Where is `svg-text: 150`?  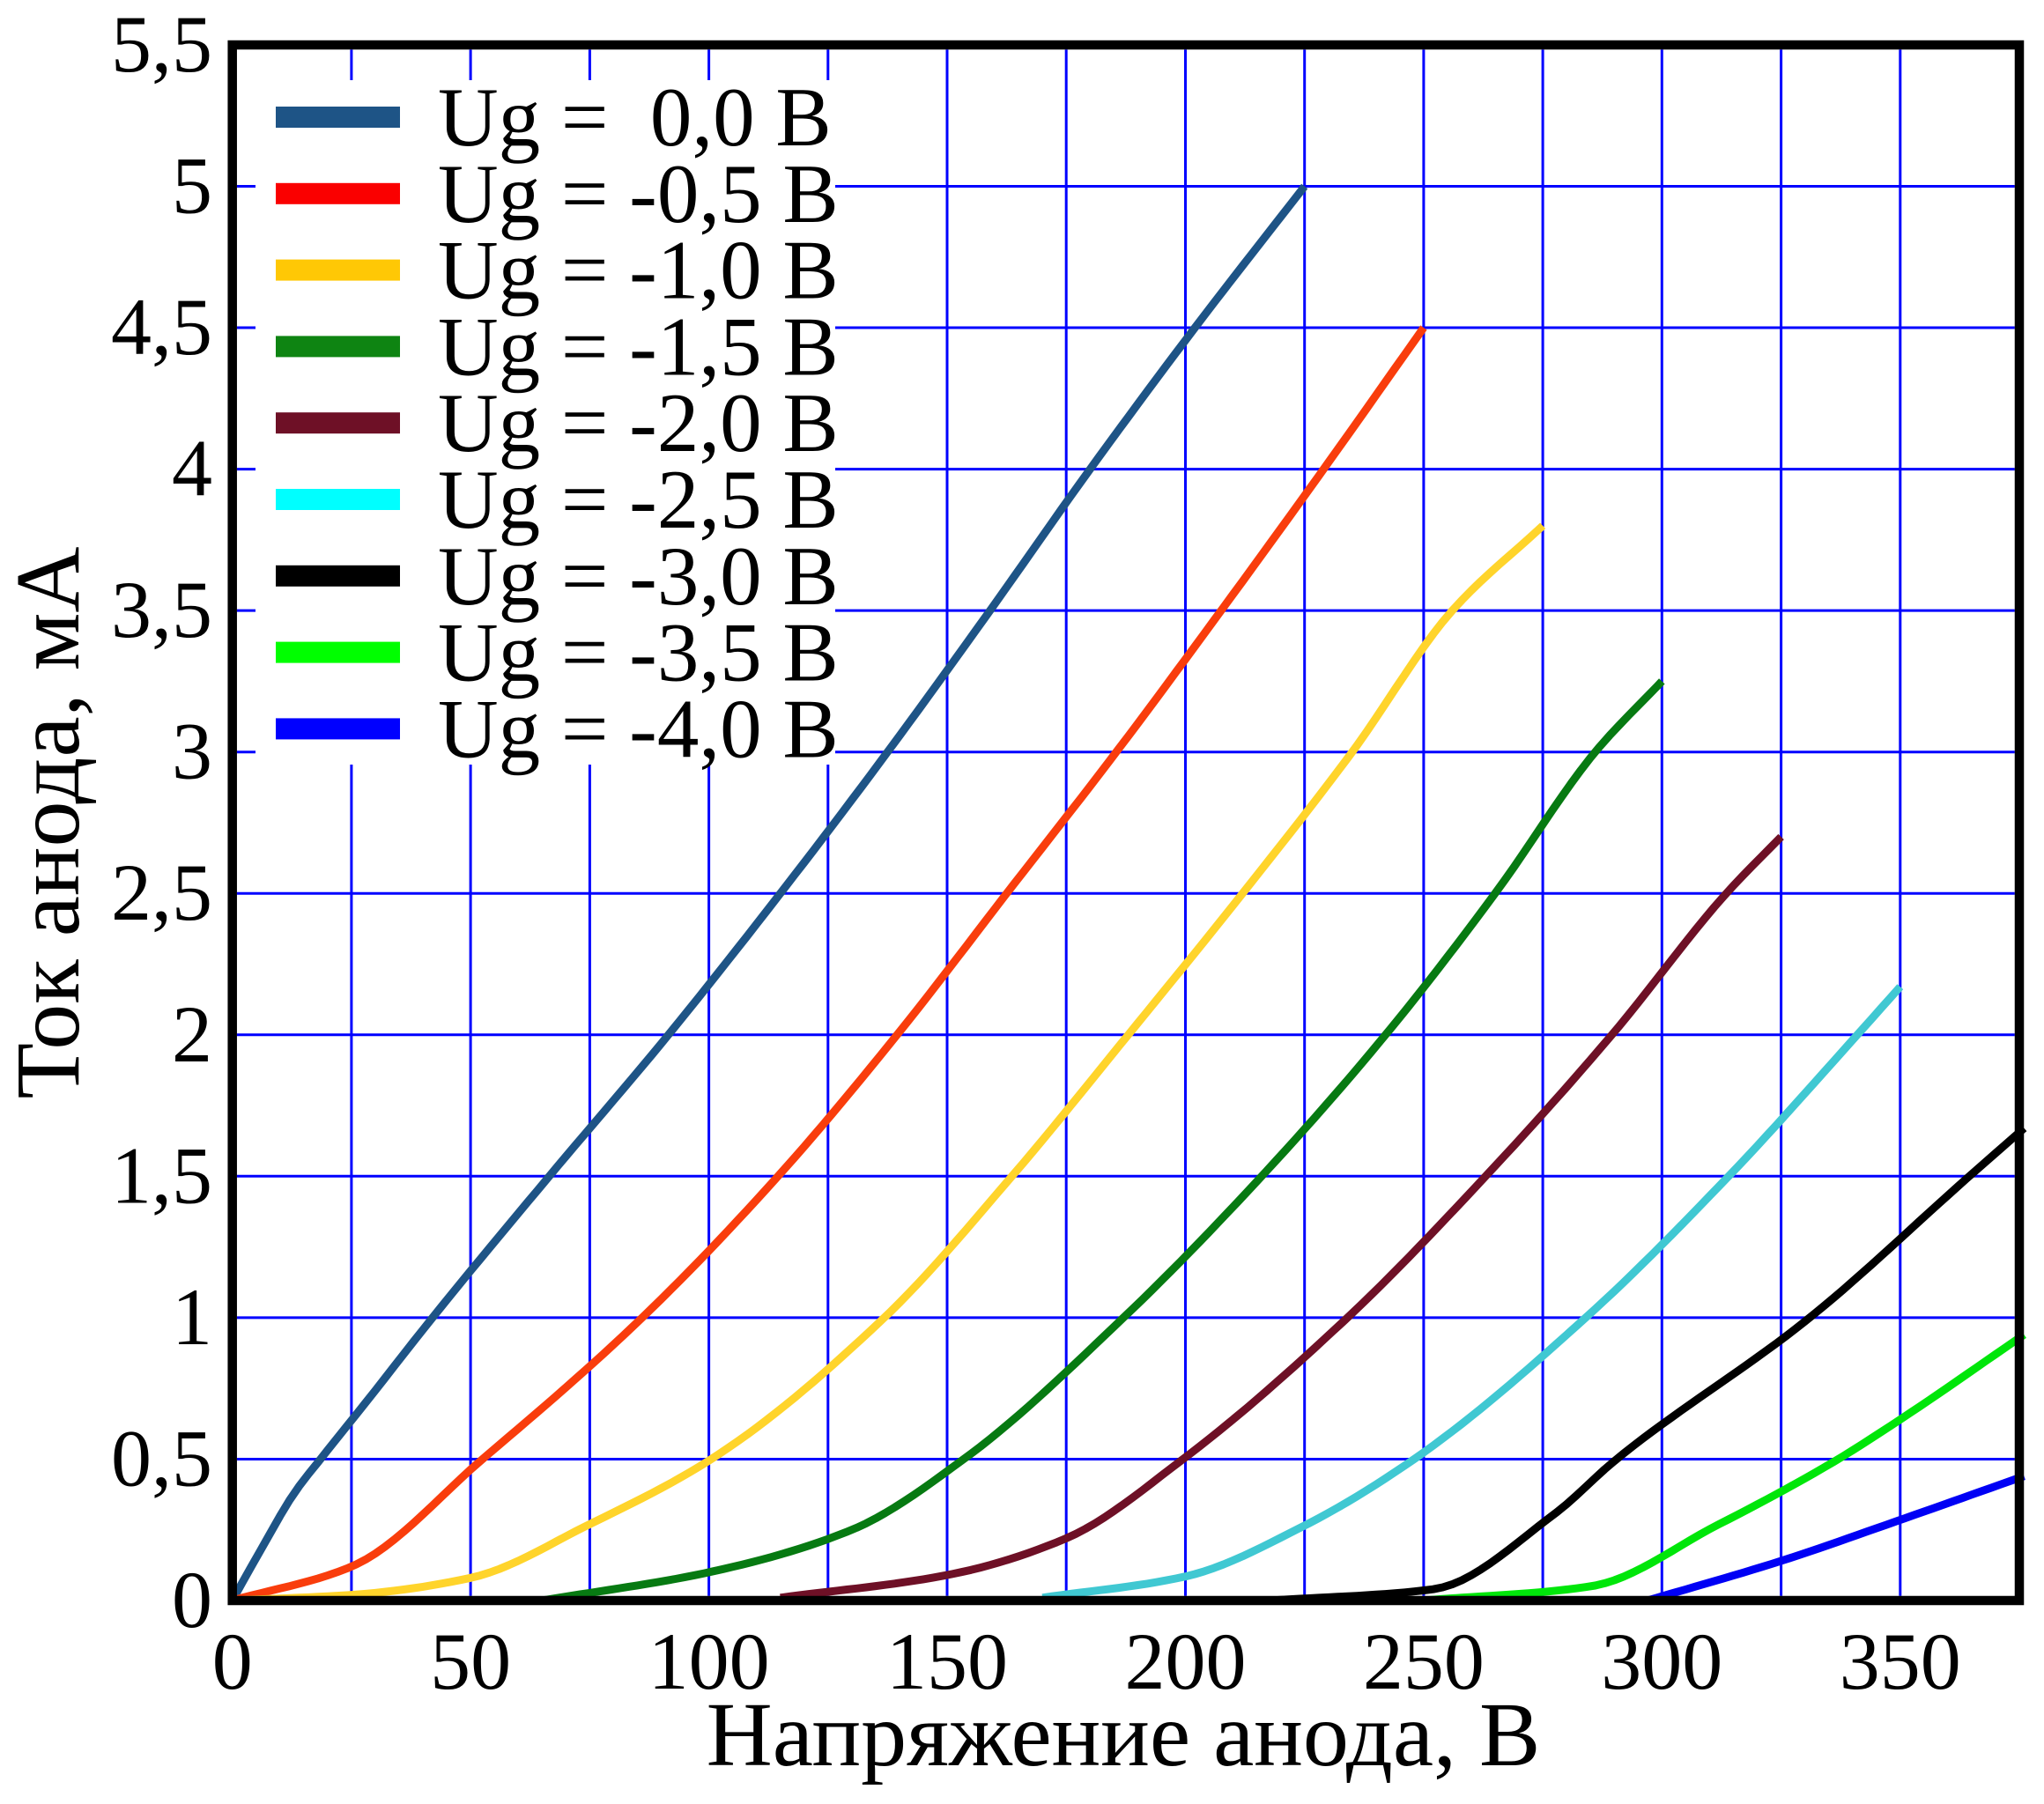
svg-text: 150 is located at coordinates (947, 1661).